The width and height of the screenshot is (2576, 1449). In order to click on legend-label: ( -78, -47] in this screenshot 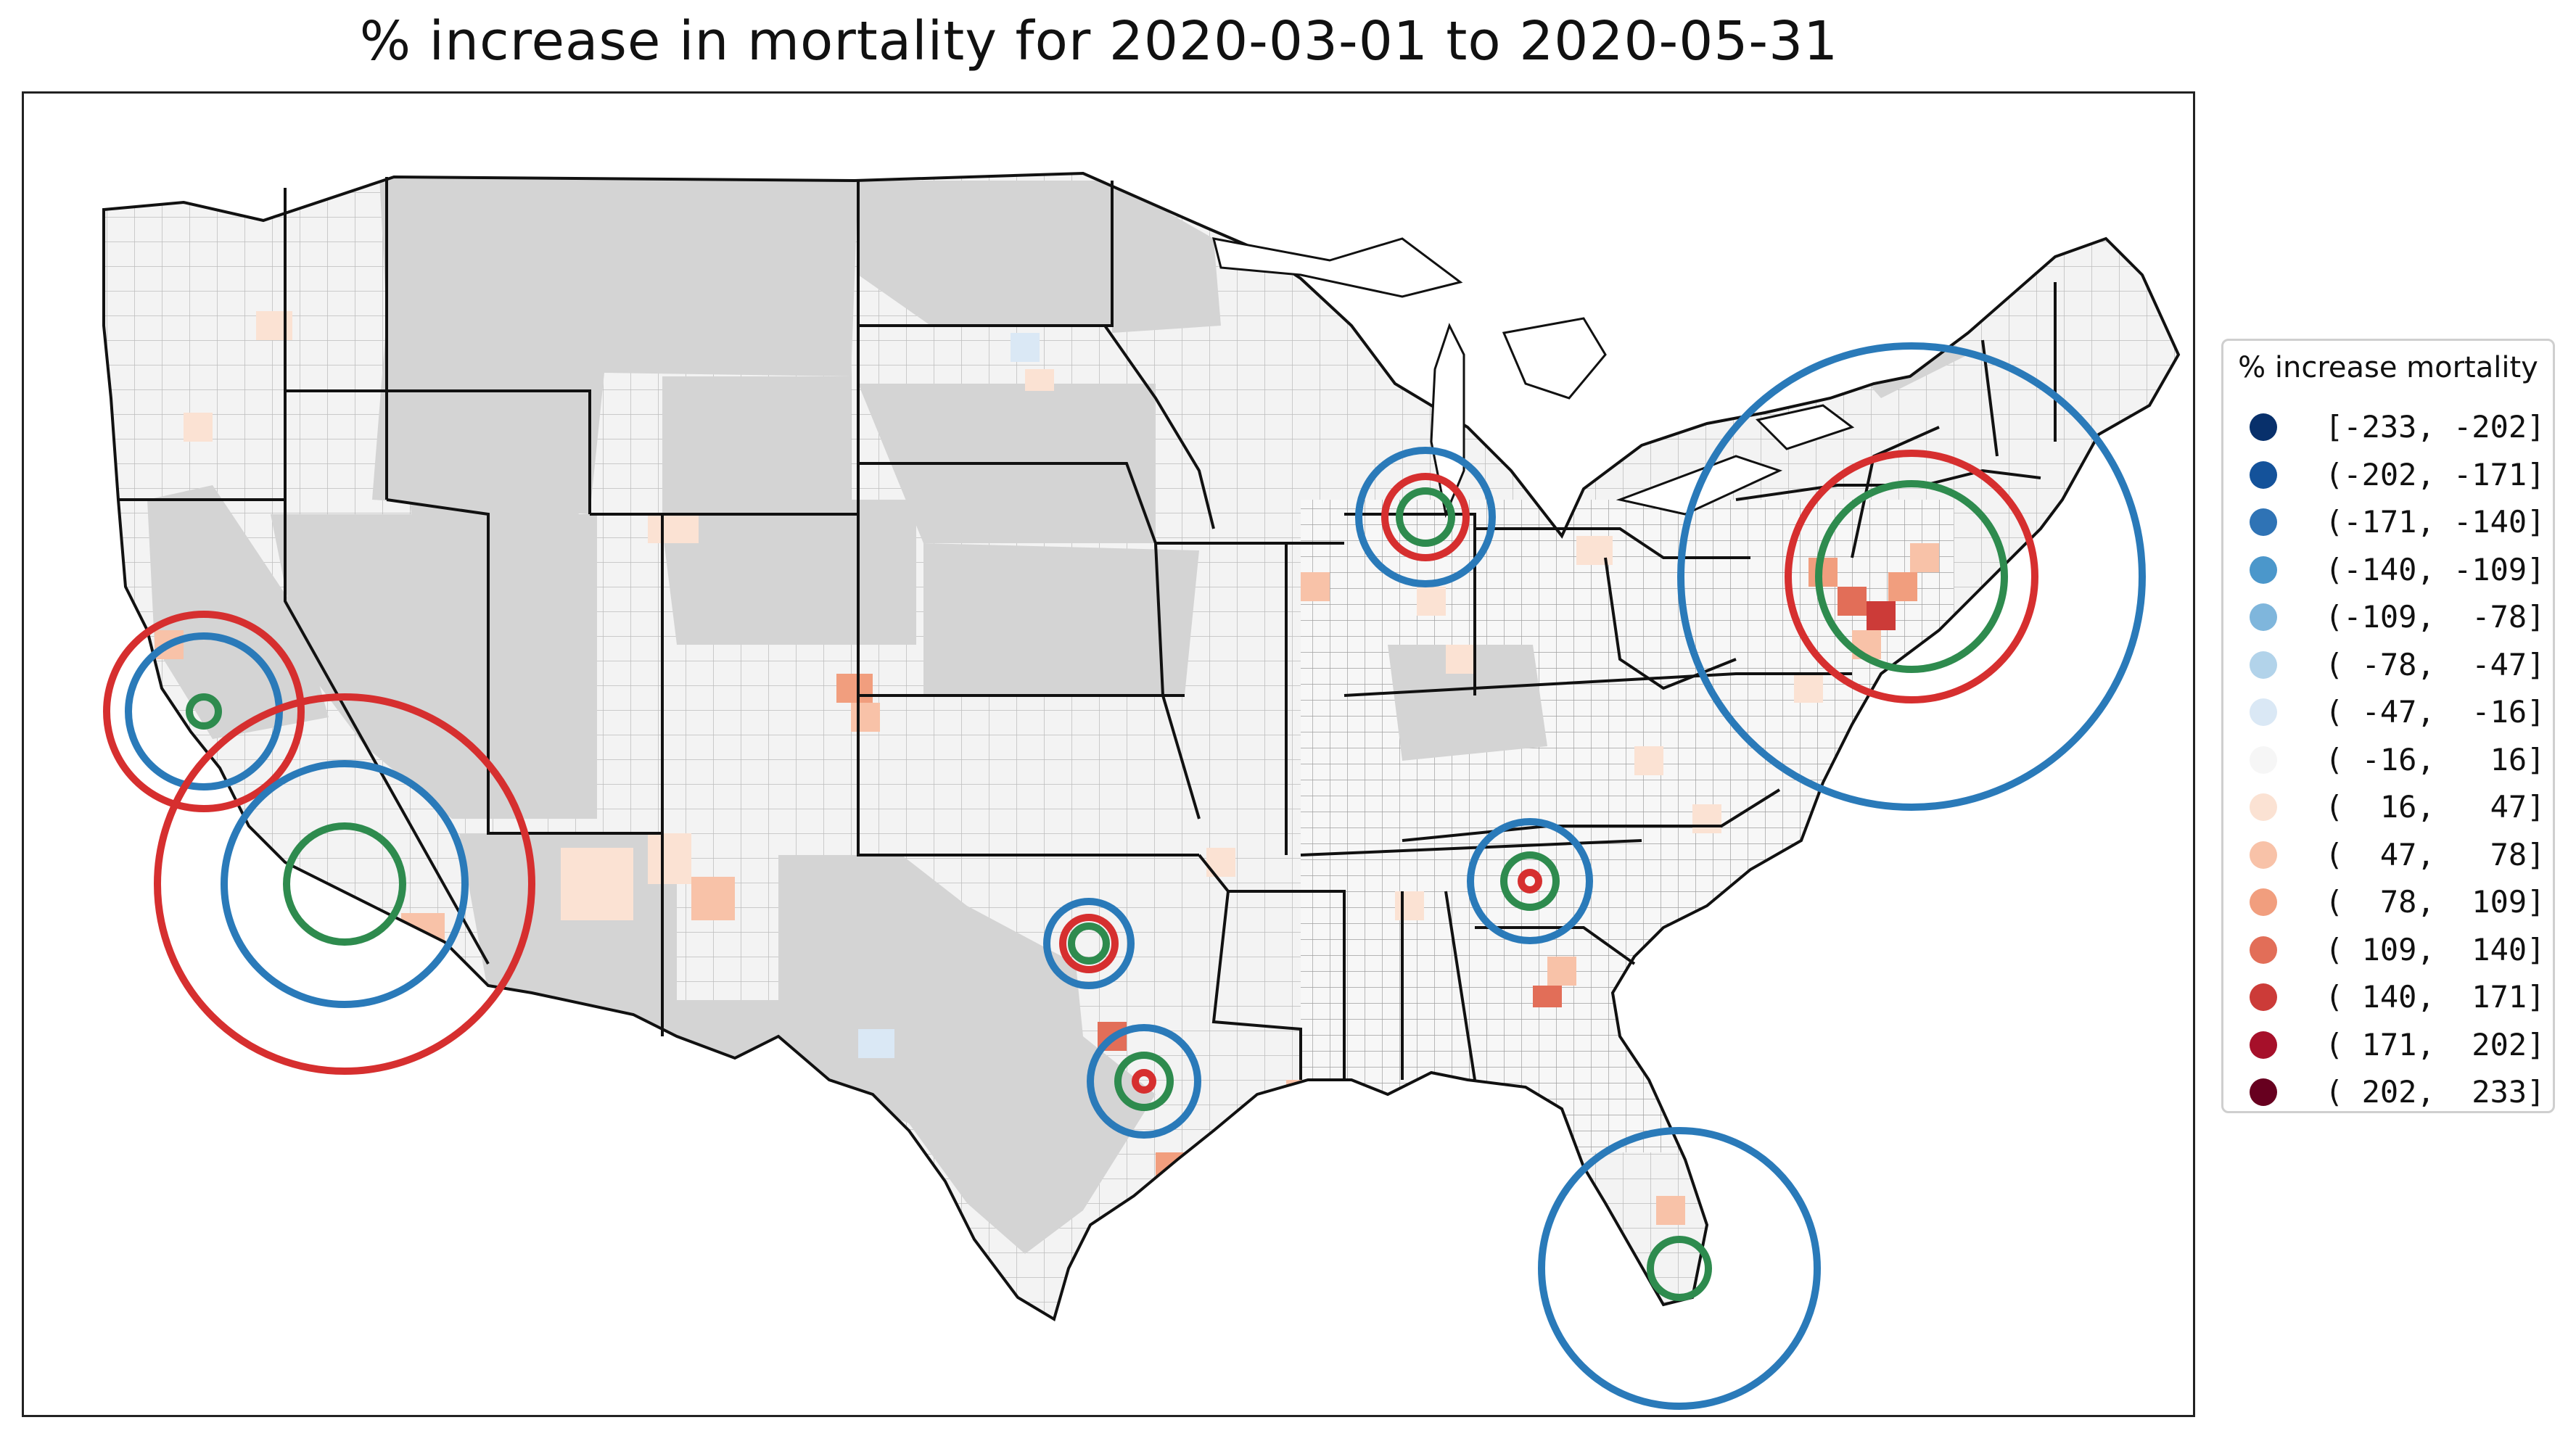, I will do `click(2435, 664)`.